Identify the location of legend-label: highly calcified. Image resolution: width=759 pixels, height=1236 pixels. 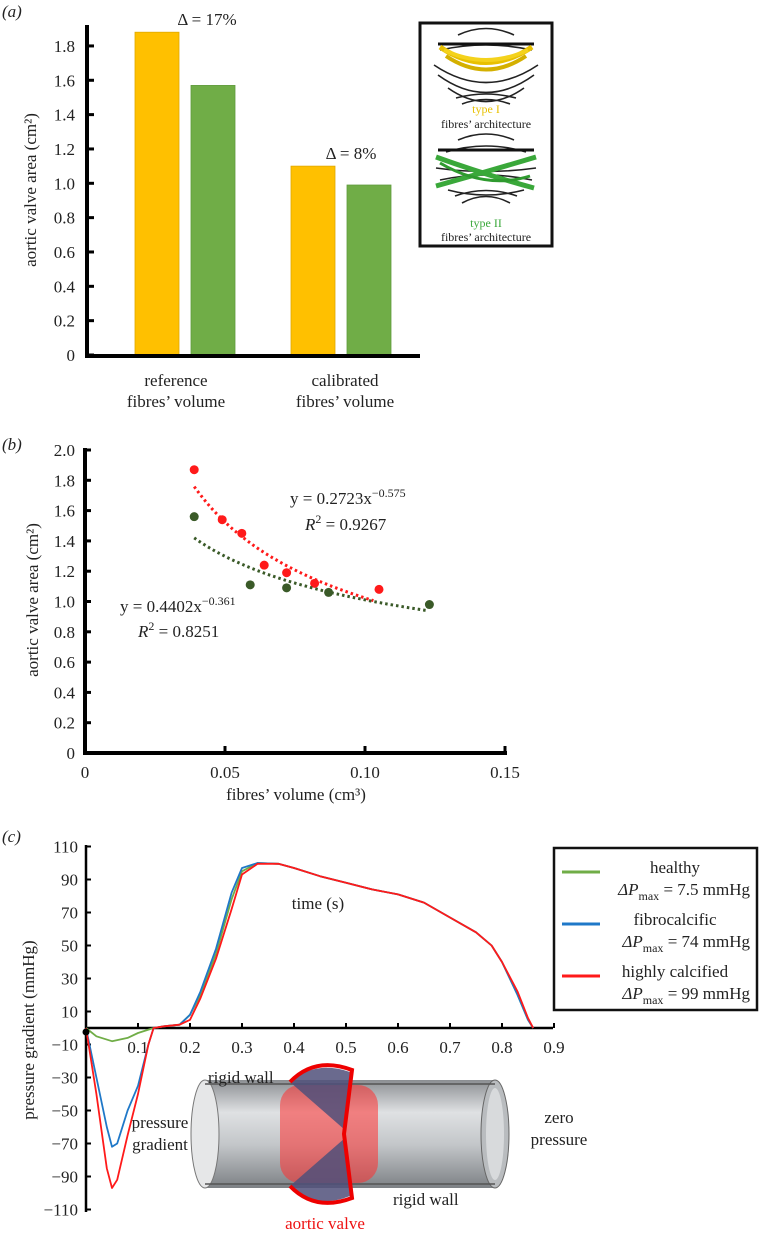
(675, 971).